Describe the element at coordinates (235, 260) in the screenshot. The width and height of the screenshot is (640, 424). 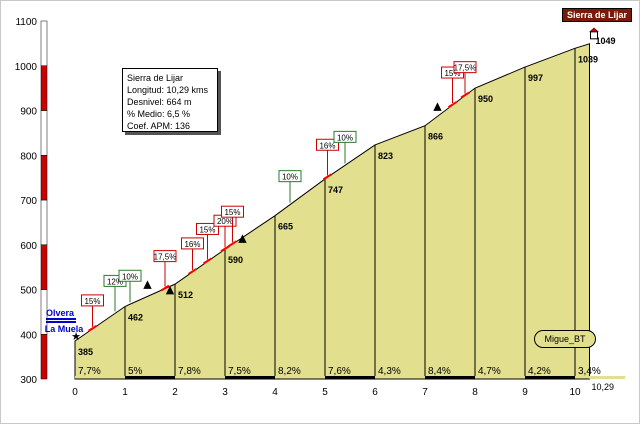
I see `elevation-label: 590` at that location.